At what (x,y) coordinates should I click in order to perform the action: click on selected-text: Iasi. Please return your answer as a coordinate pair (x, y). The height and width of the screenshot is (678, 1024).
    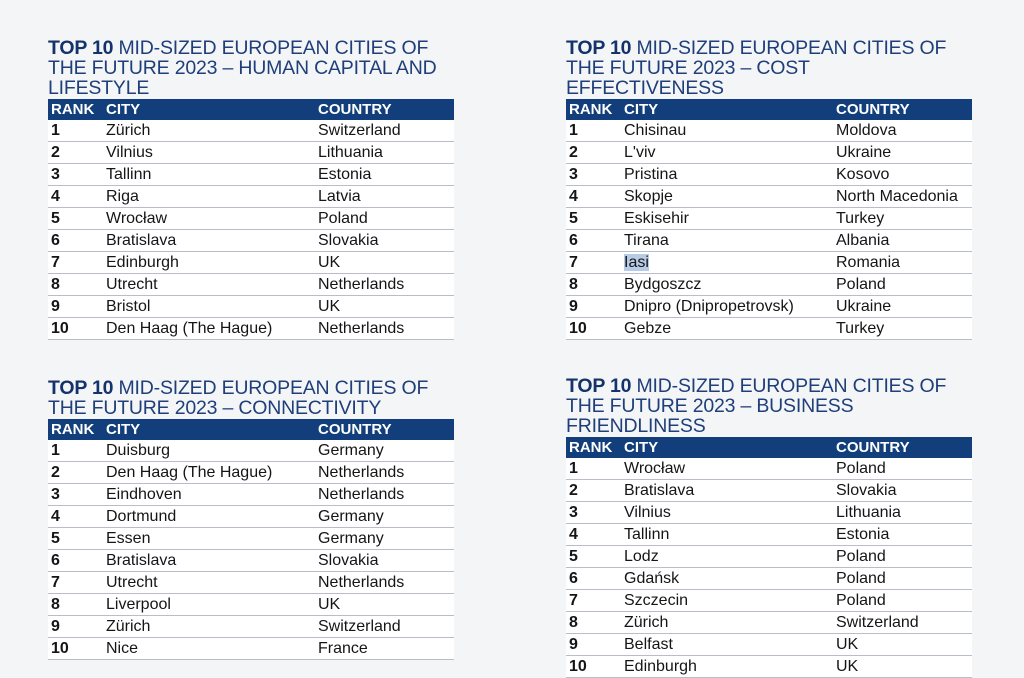
    Looking at the image, I should click on (636, 262).